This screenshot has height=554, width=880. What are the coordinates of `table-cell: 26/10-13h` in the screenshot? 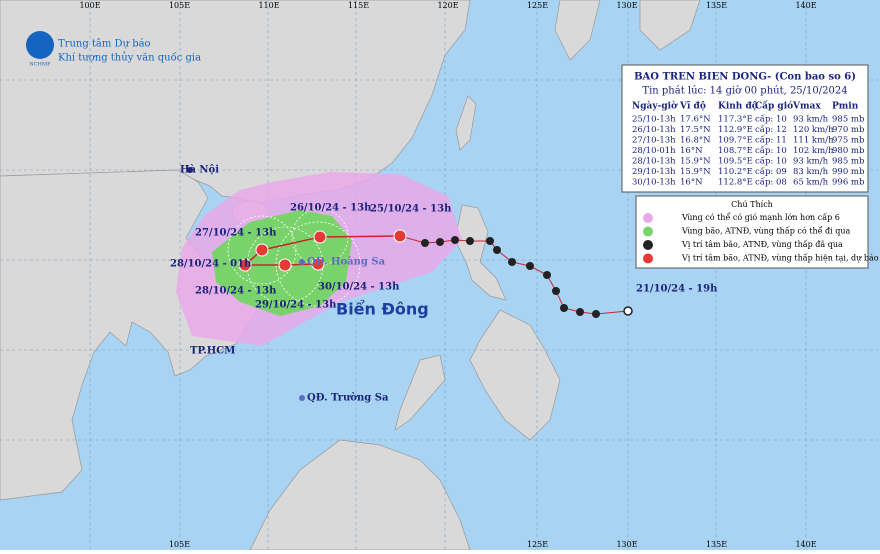 It's located at (654, 130).